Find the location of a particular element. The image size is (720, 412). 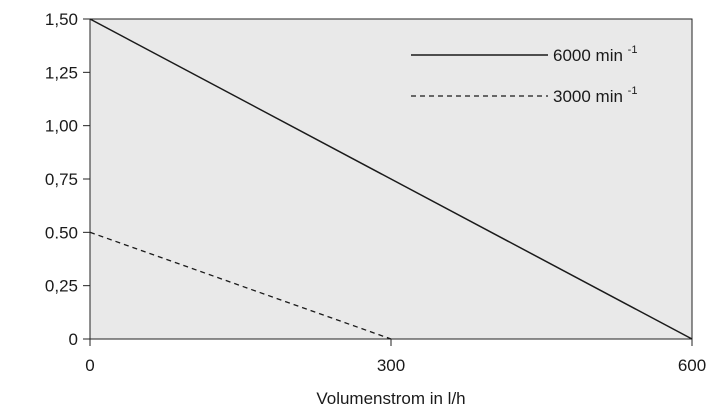

x-axis: 0 300 600 is located at coordinates (395, 357).